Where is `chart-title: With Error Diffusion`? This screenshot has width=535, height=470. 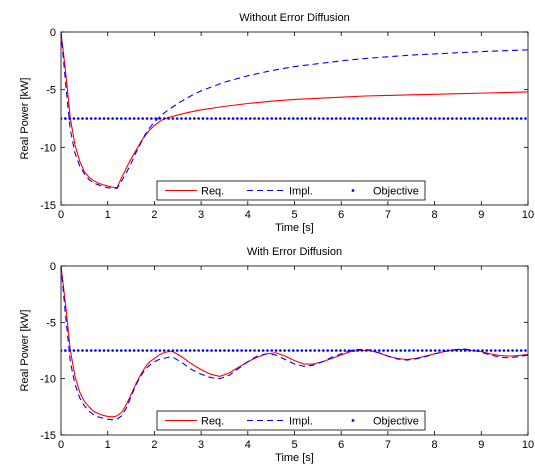 chart-title: With Error Diffusion is located at coordinates (294, 252).